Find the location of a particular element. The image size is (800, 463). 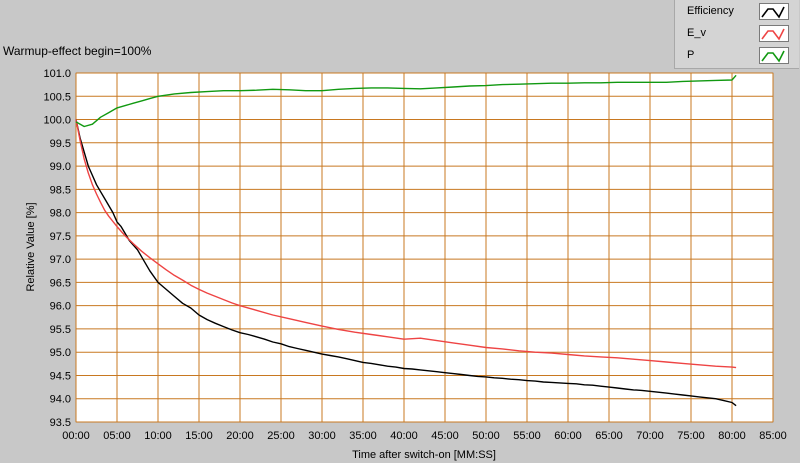

x-tick-label: 45:00 is located at coordinates (445, 436).